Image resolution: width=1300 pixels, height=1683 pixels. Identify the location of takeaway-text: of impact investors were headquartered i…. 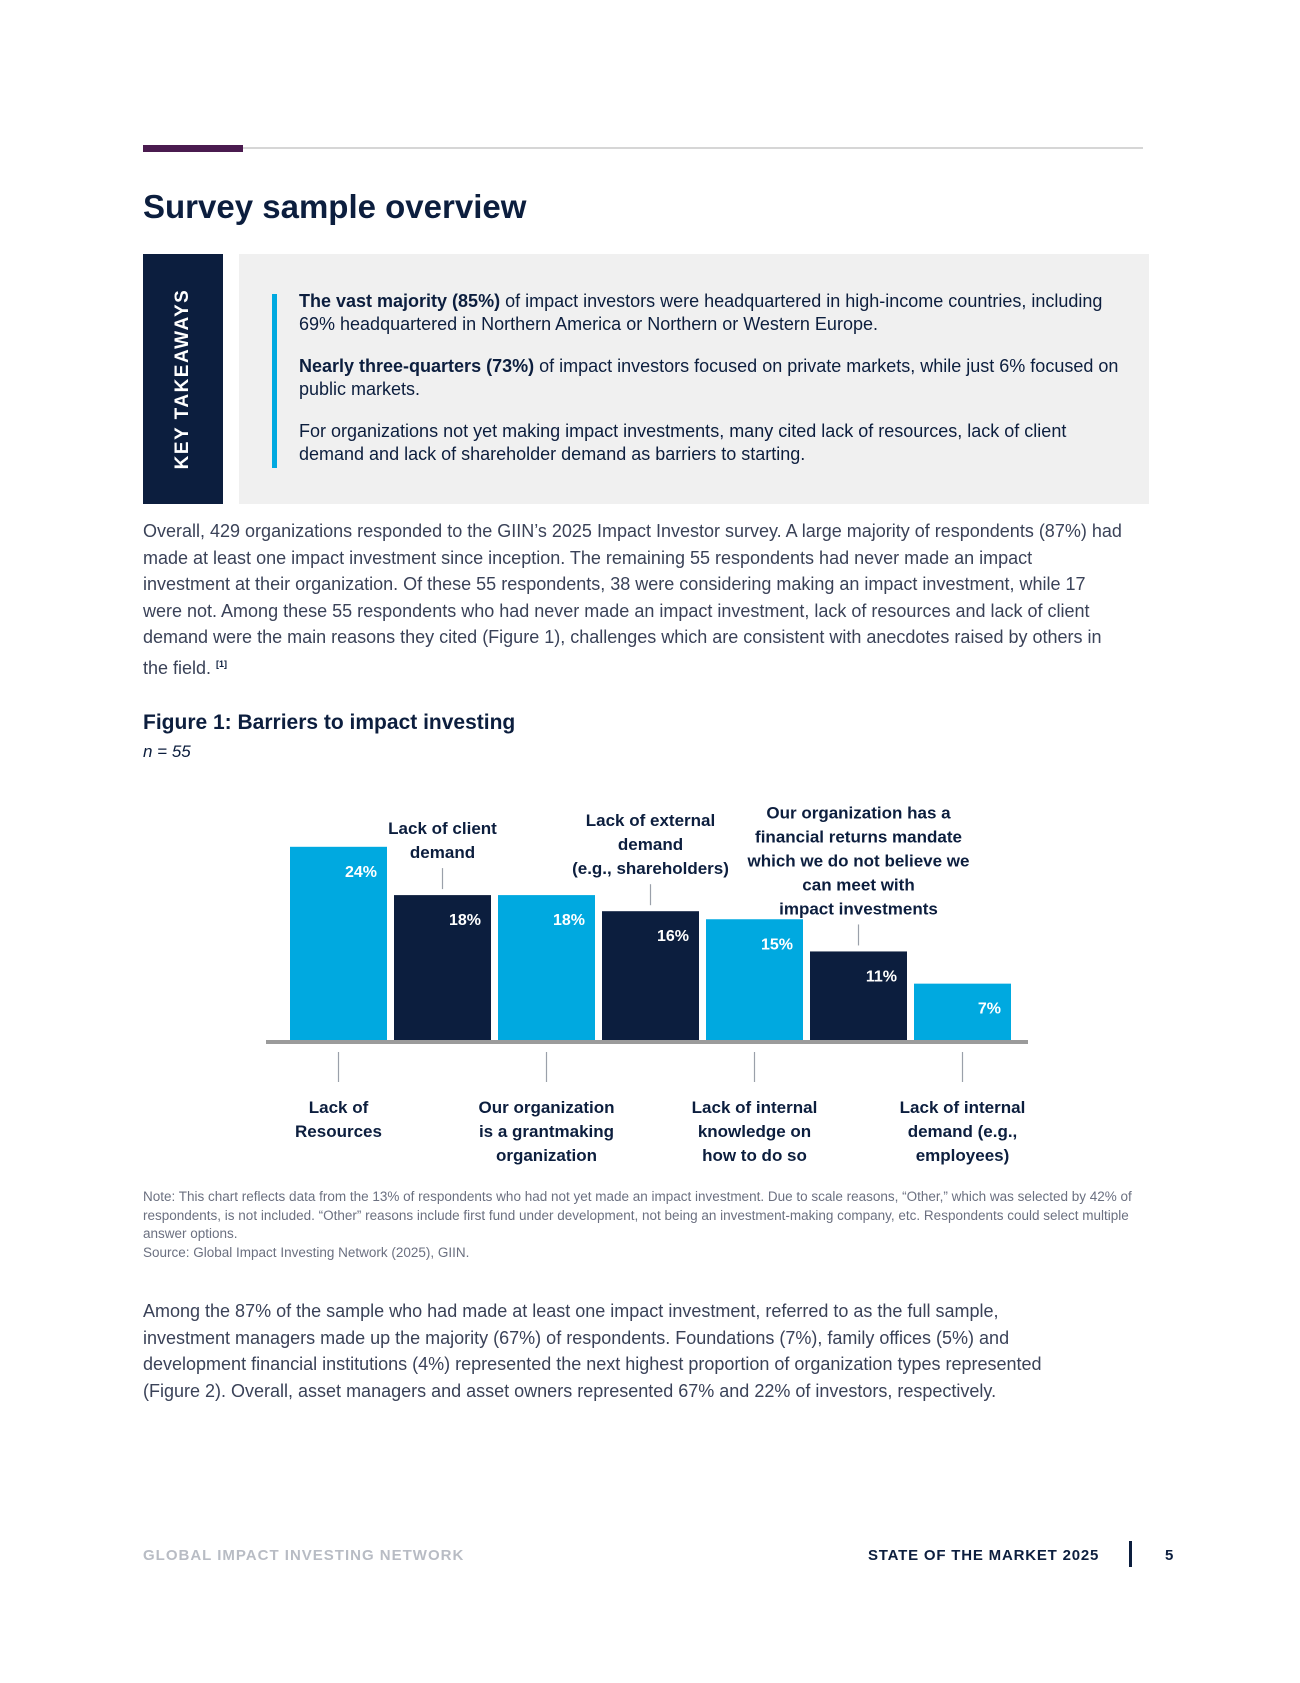
(701, 312).